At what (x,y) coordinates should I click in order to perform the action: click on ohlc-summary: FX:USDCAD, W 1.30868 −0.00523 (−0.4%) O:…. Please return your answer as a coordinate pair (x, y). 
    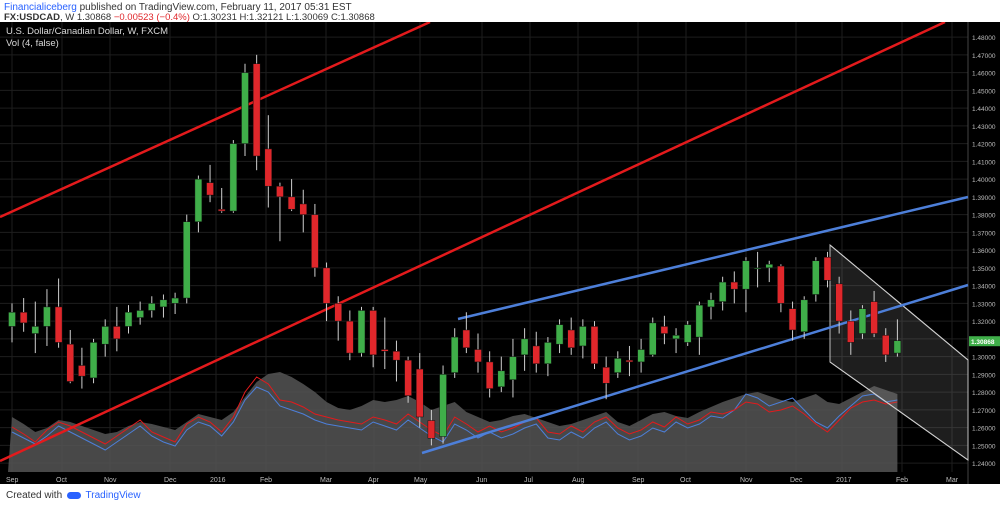
    Looking at the image, I should click on (189, 17).